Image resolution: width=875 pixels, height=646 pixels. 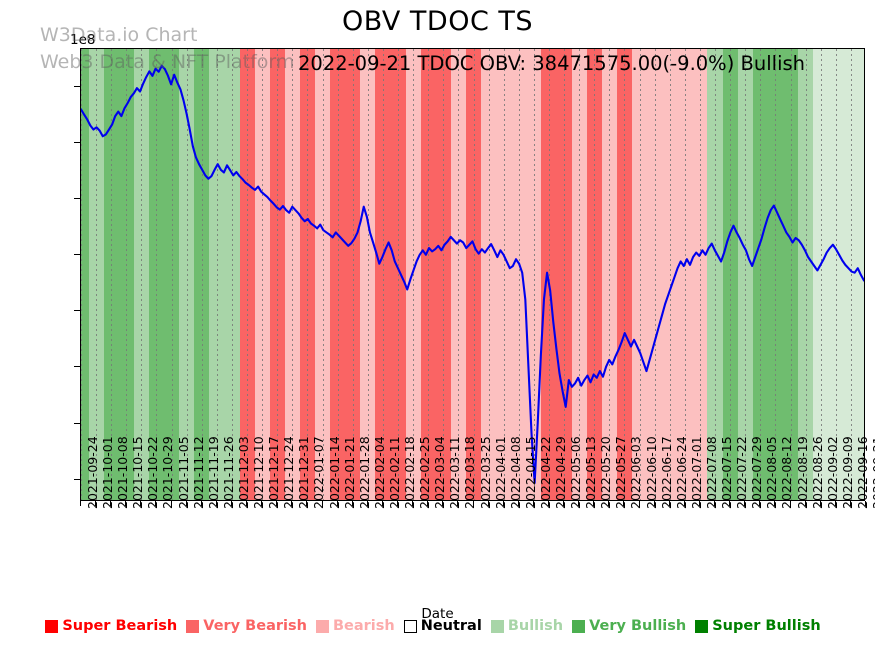 I want to click on x-axis-tick-label: 2022-02-18, so click(x=410, y=472).